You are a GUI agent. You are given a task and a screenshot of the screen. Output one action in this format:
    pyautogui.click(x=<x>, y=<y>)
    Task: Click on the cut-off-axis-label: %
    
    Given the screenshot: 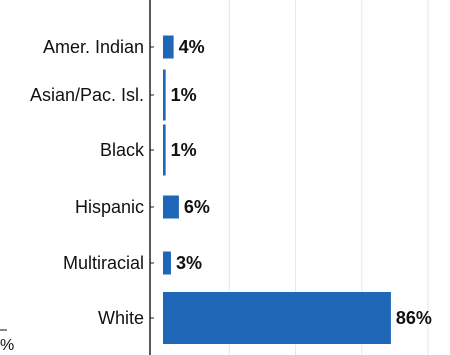 What is the action you would take?
    pyautogui.click(x=7, y=345)
    